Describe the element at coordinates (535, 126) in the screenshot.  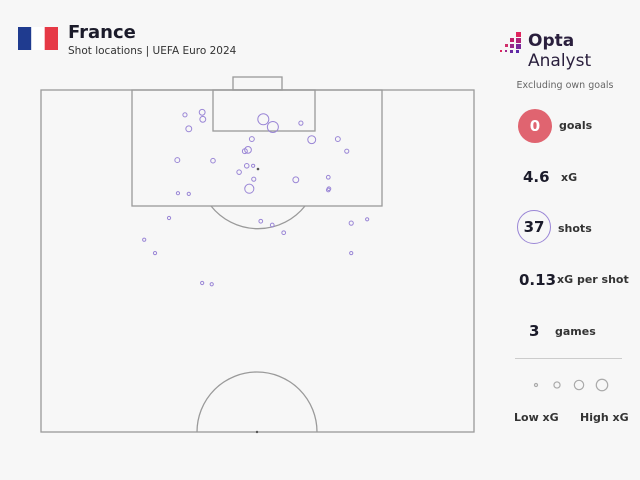
I see `goals-value: 0` at that location.